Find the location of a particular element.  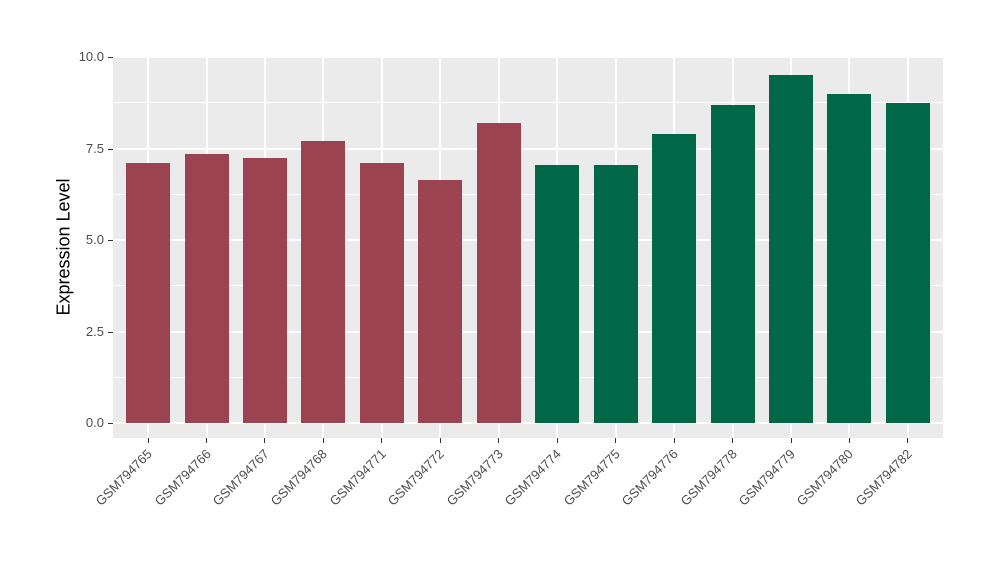

x-tick-label-GSM794766: GSM794766 is located at coordinates (182, 477).